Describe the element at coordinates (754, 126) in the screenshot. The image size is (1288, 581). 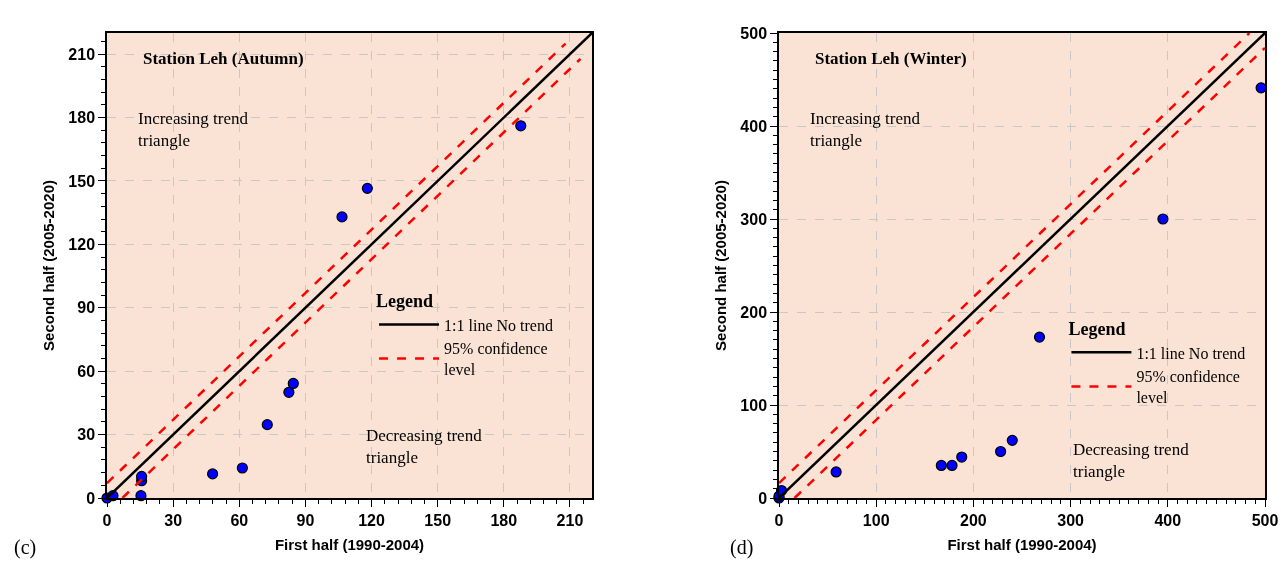
I see `y-tick-label: 400` at that location.